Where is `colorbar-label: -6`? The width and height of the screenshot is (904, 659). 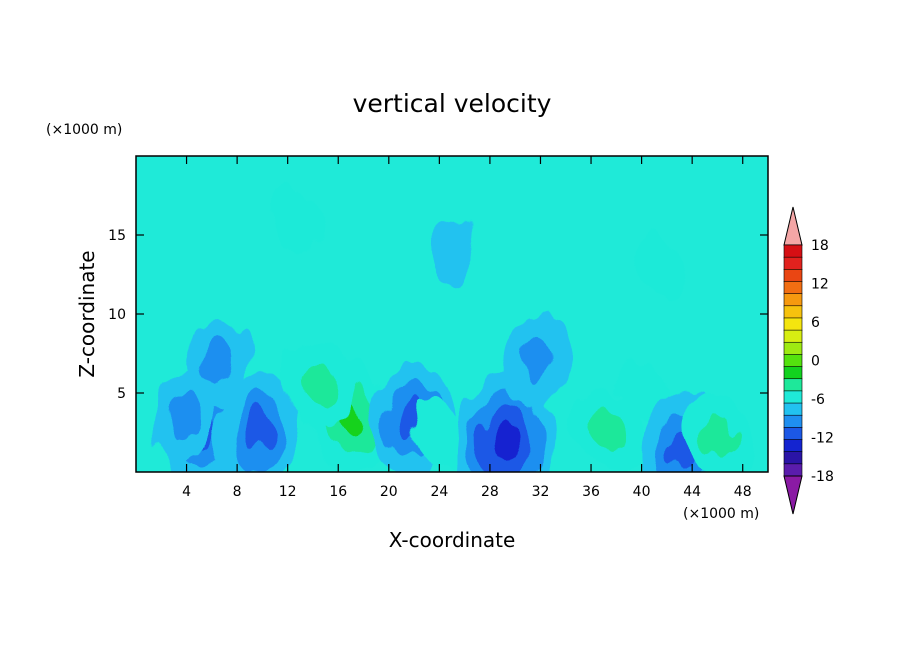 colorbar-label: -6 is located at coordinates (818, 400).